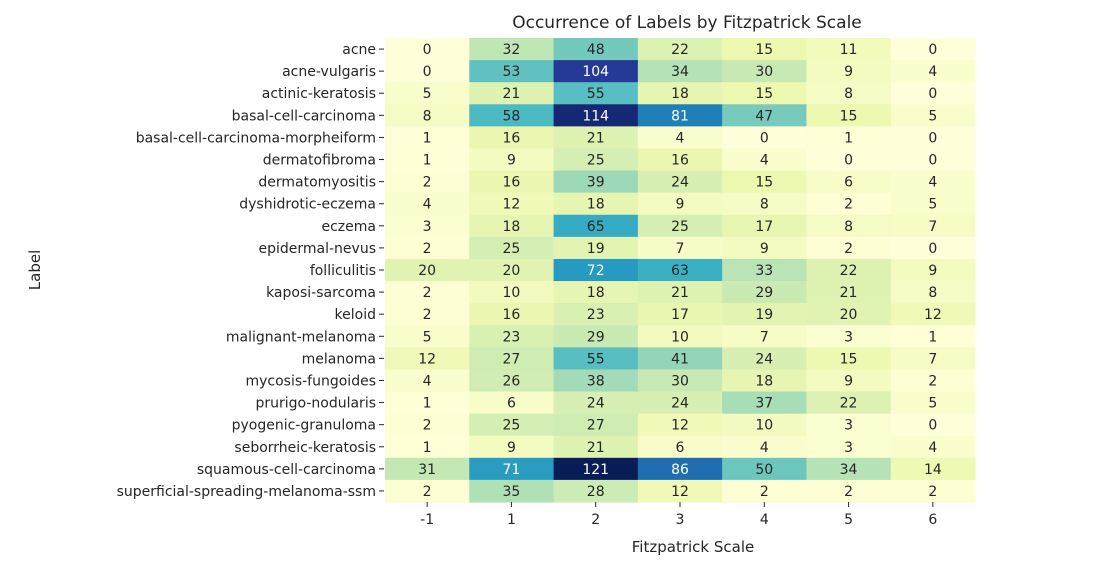  What do you see at coordinates (304, 116) in the screenshot?
I see `y-tick-label: basal-cell-carcinoma` at bounding box center [304, 116].